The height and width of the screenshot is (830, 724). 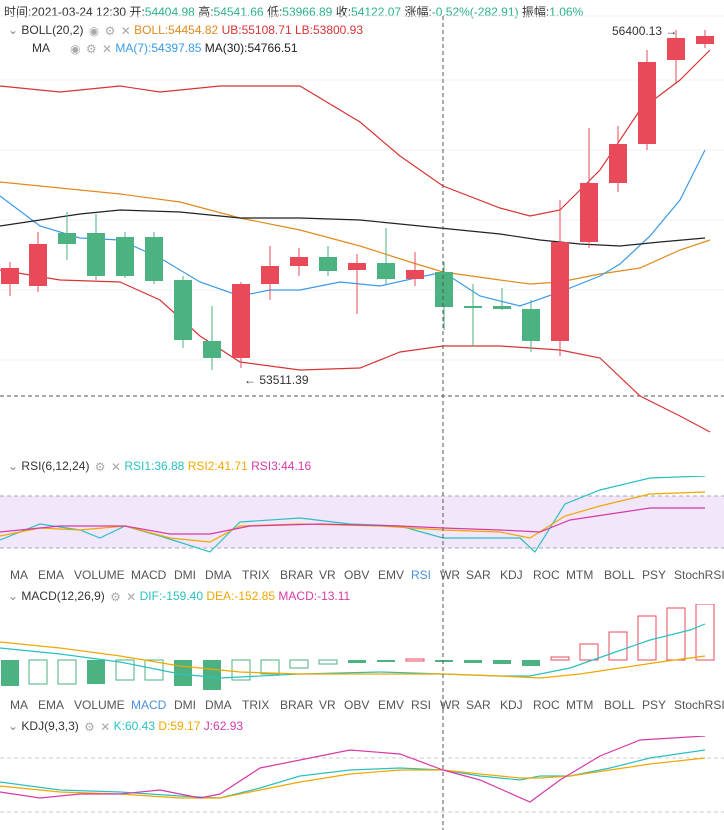 I want to click on kdj-chart, so click(x=362, y=783).